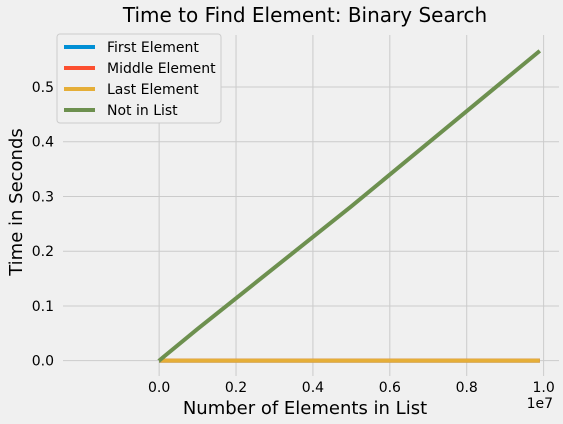 The height and width of the screenshot is (424, 563). Describe the element at coordinates (159, 388) in the screenshot. I see `x-tick-label: 0.0` at that location.